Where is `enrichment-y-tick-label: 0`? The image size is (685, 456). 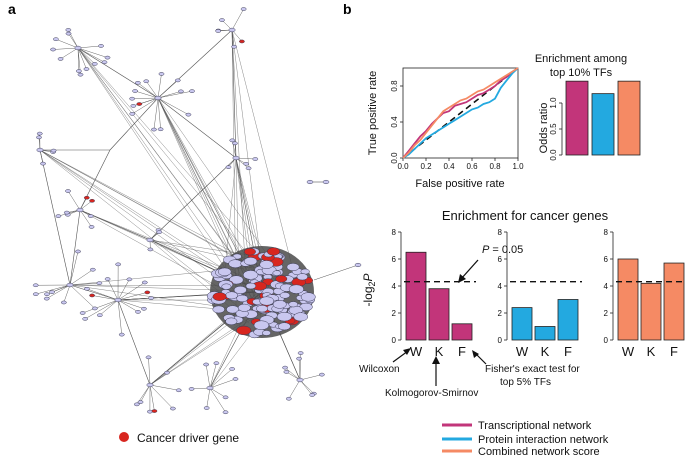
enrichment-y-tick-label: 0 is located at coordinates (500, 340).